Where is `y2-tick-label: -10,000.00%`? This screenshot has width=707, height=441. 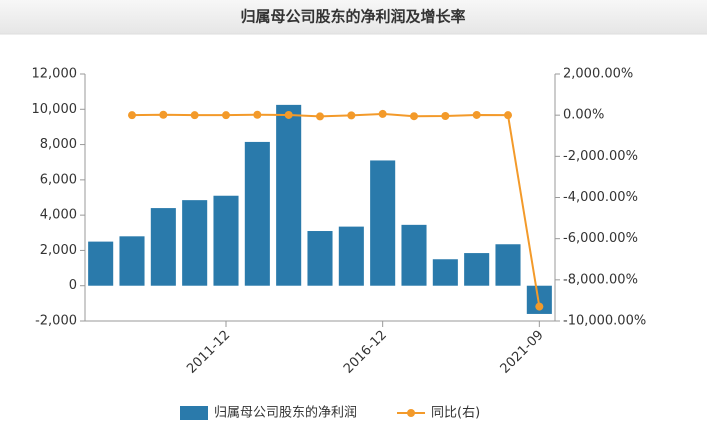 y2-tick-label: -10,000.00% is located at coordinates (604, 321).